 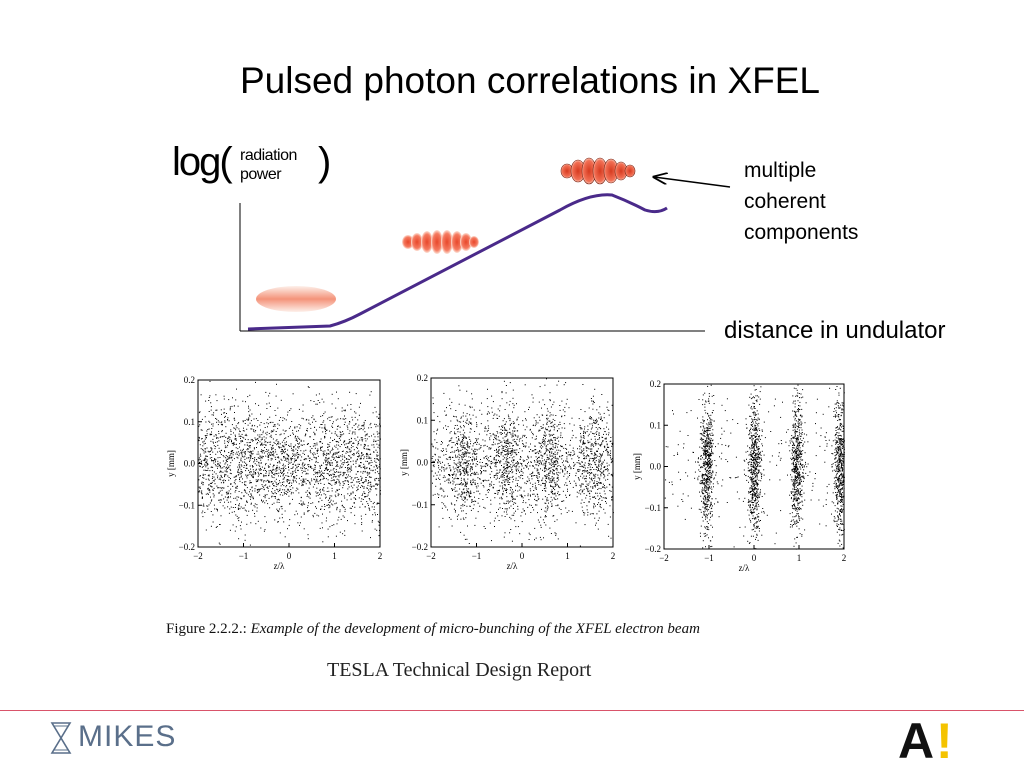 What do you see at coordinates (380, 556) in the screenshot?
I see `x-tick-label: 2` at bounding box center [380, 556].